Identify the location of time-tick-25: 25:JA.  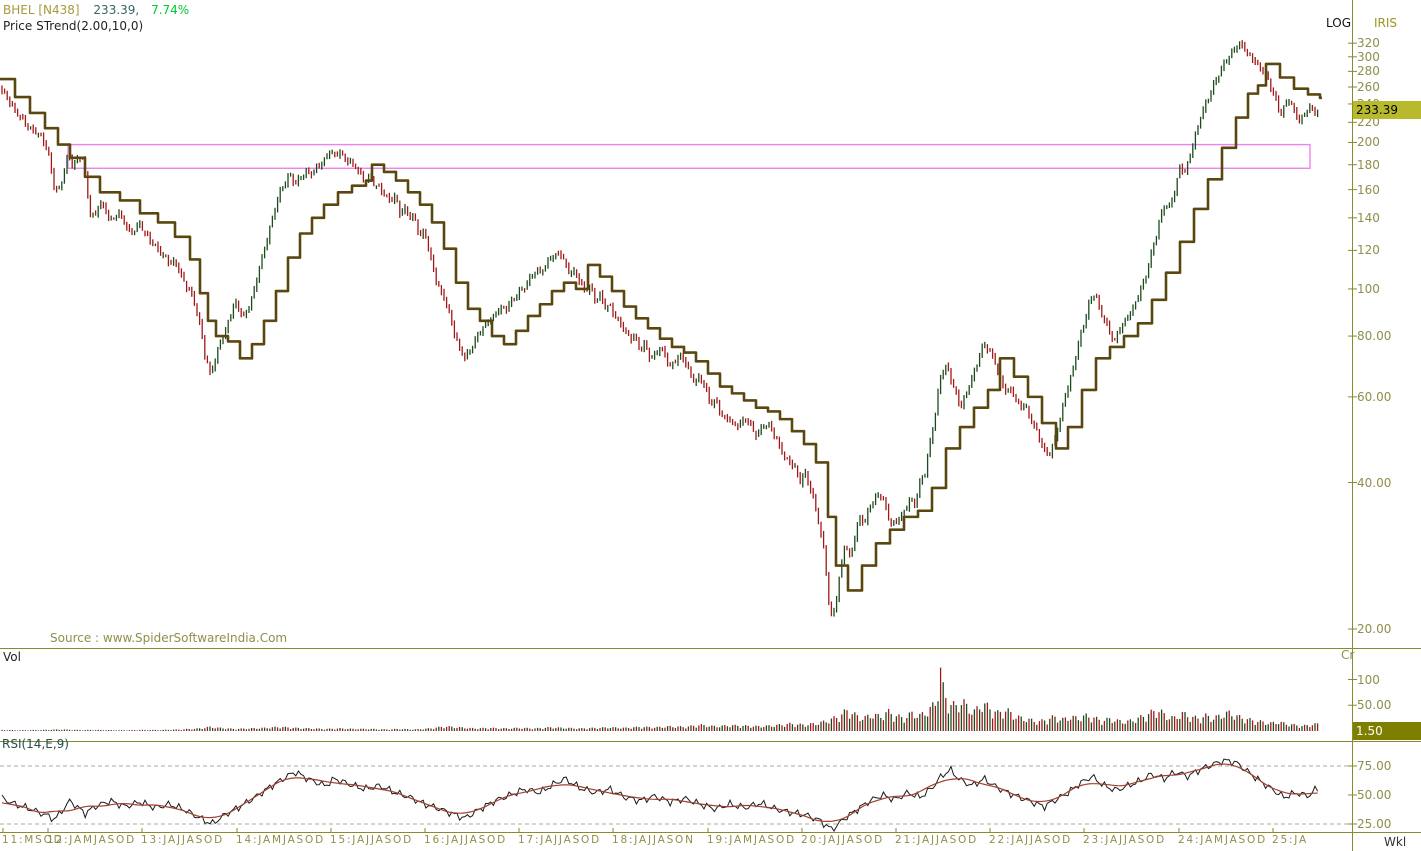
(1290, 840).